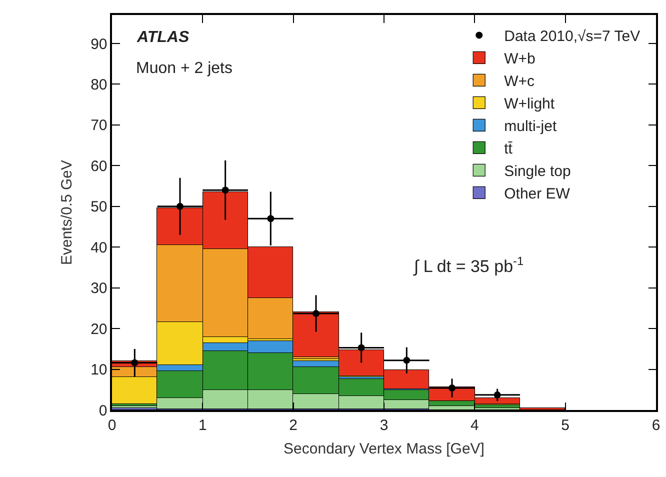 The width and height of the screenshot is (666, 477). What do you see at coordinates (531, 127) in the screenshot?
I see `legend-label: multi-jet` at bounding box center [531, 127].